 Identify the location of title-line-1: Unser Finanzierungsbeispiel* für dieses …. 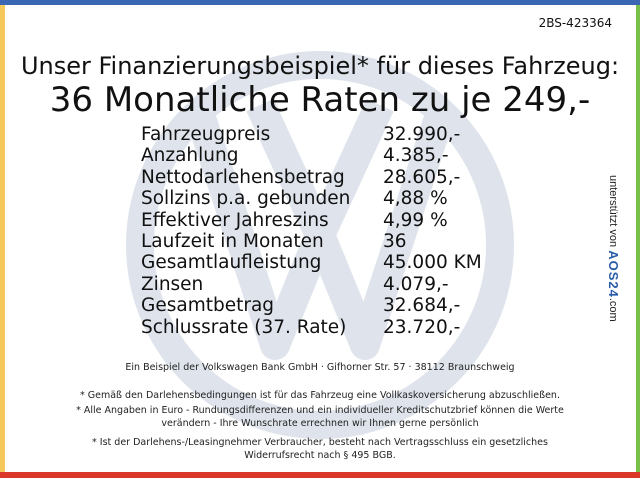
(320, 66).